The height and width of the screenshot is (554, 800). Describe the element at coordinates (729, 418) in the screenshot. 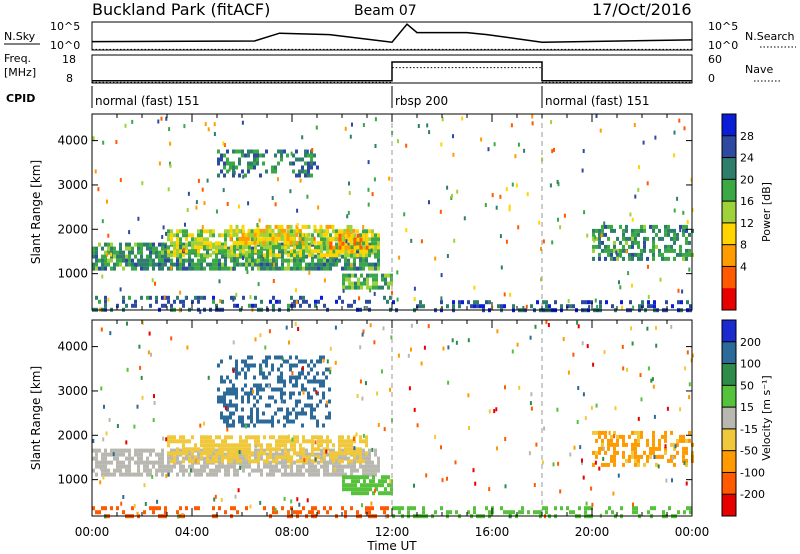

I see `velocity-colorbar-frame` at that location.